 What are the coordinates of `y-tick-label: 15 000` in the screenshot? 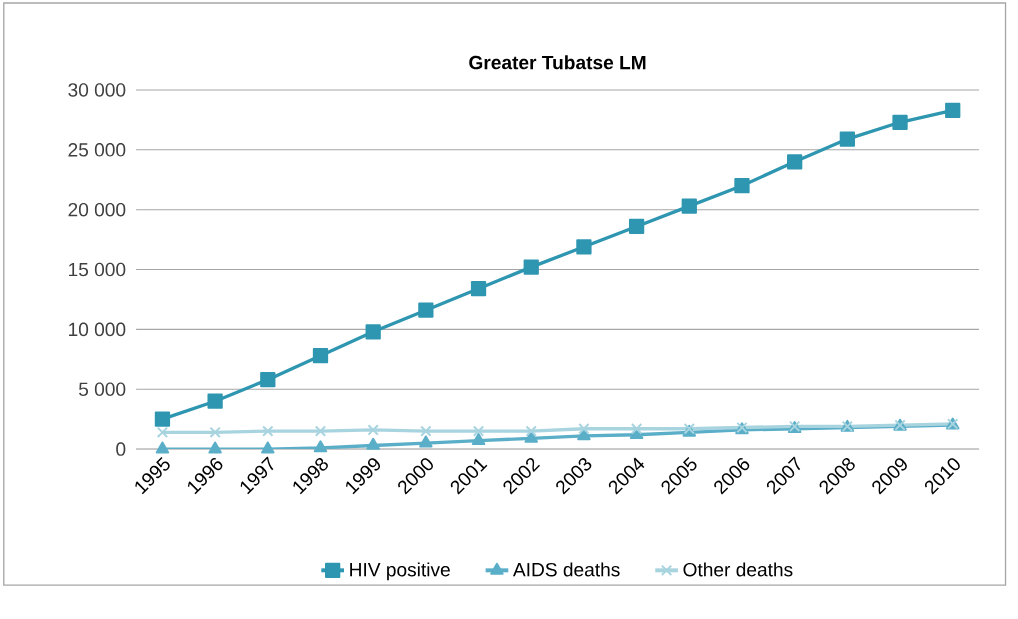 It's located at (97, 269).